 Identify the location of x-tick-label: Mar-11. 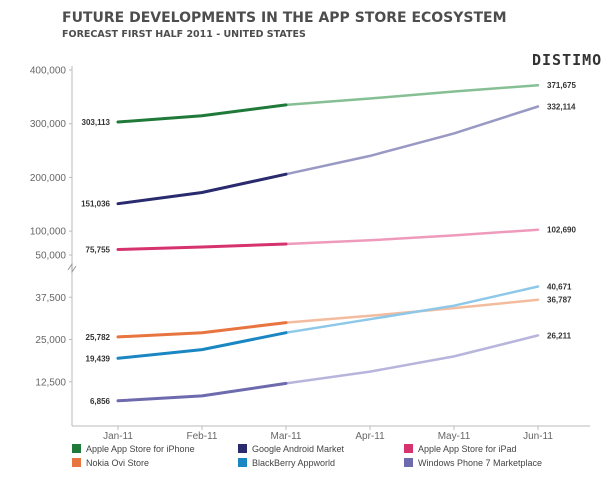
(286, 436).